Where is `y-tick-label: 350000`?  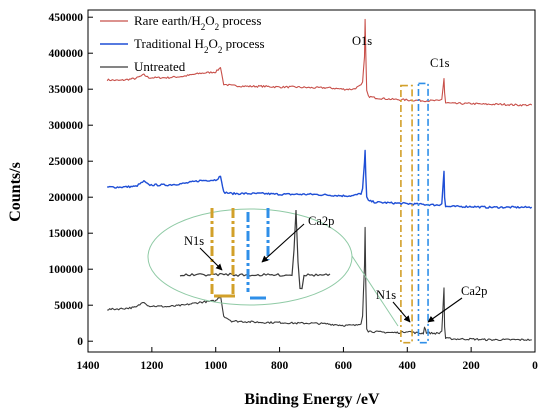 y-tick-label: 350000 is located at coordinates (66, 90).